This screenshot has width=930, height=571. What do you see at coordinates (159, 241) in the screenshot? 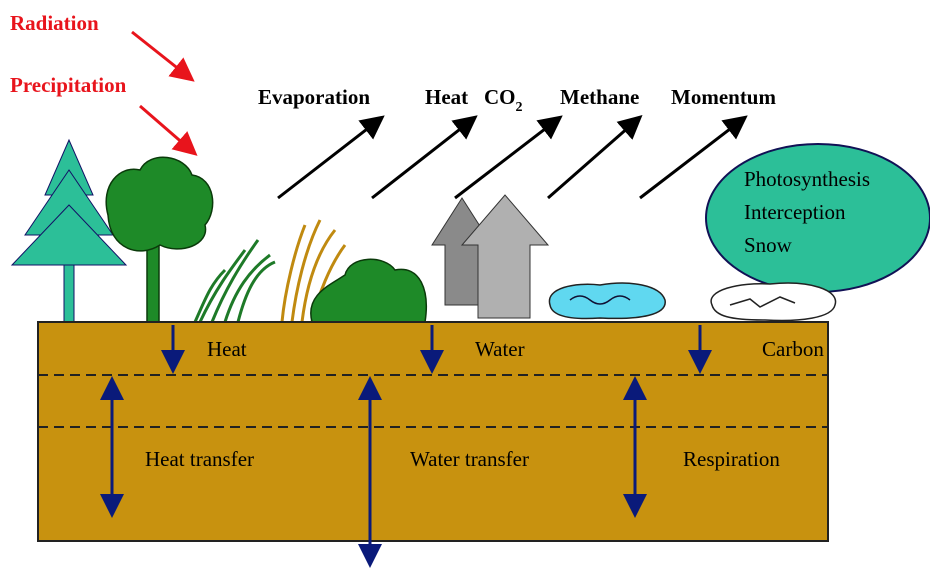
I see `deciduous-tree` at bounding box center [159, 241].